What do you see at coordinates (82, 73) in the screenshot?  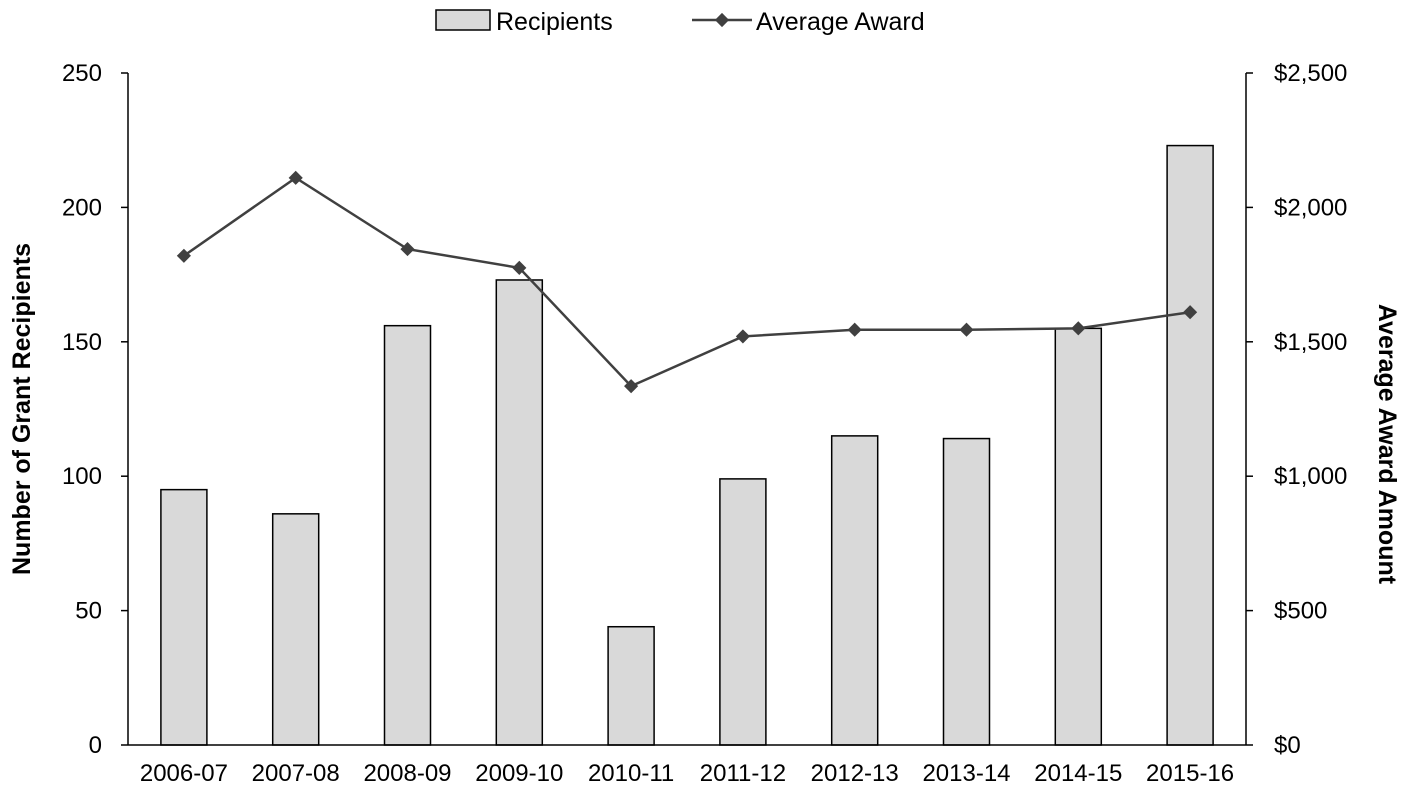 I see `y-left-tick-label: 250` at bounding box center [82, 73].